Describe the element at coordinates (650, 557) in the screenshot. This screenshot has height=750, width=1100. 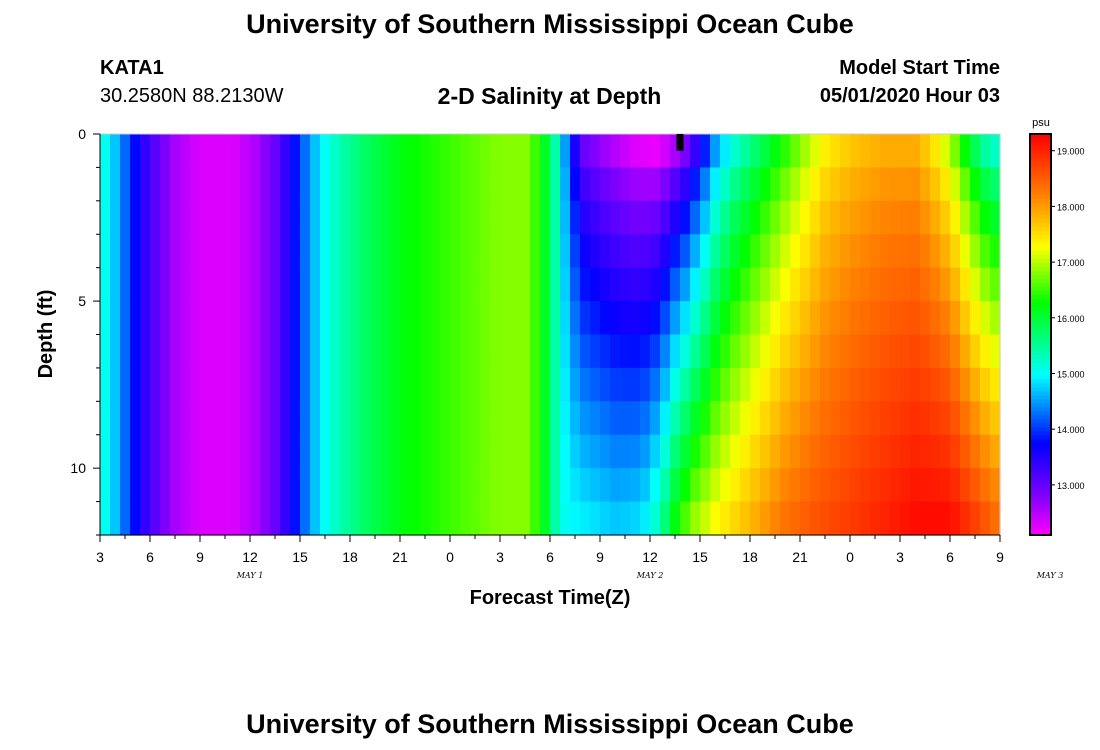
I see `x-tick-label: 12` at that location.